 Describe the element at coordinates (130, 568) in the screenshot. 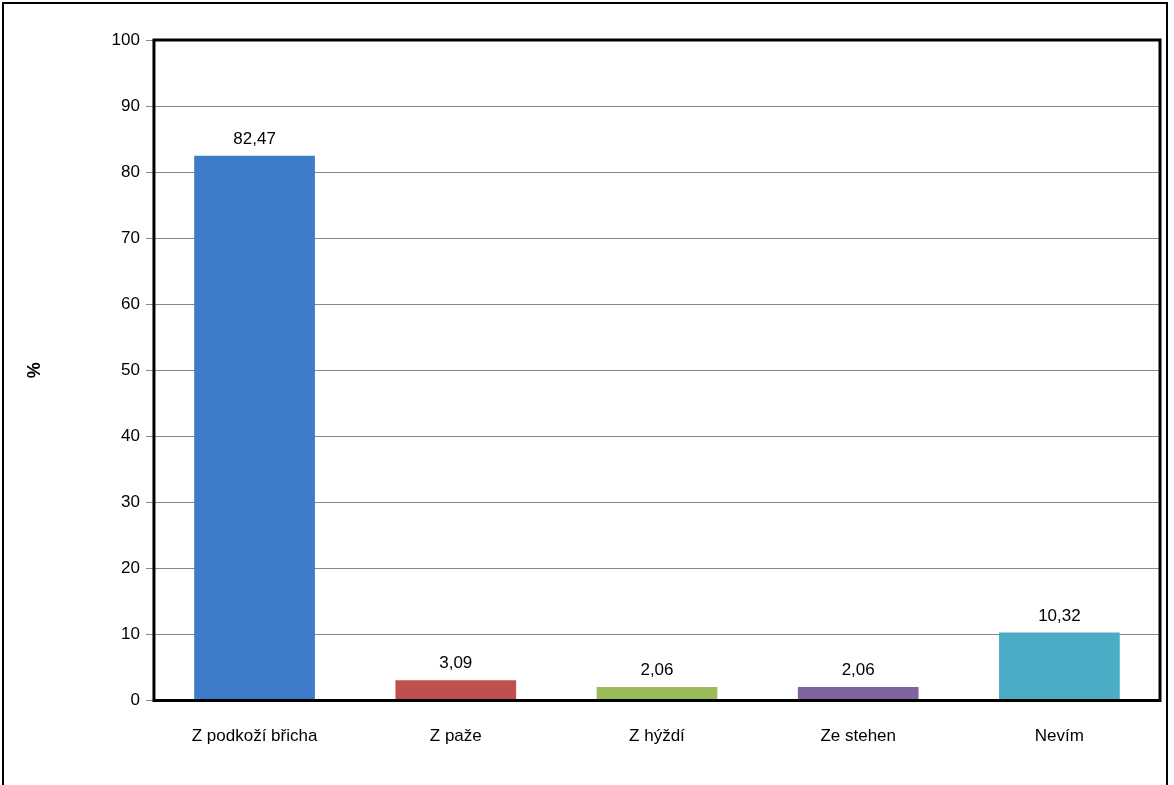

I see `y-tick-label: 20` at that location.